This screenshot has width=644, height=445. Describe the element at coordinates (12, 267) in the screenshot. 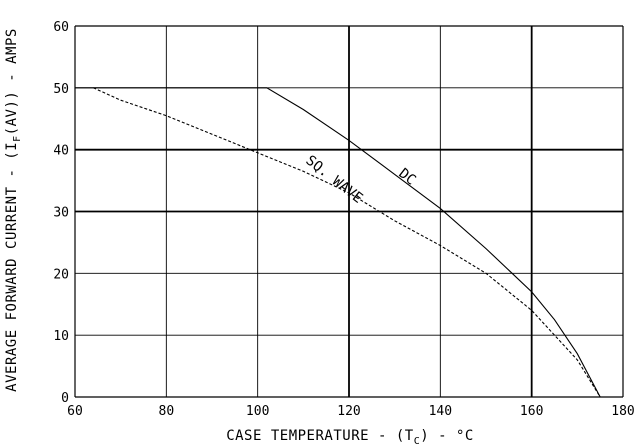

I see `y-axis-title-main: AVERAGE FORWARD CURRENT - (I` at that location.